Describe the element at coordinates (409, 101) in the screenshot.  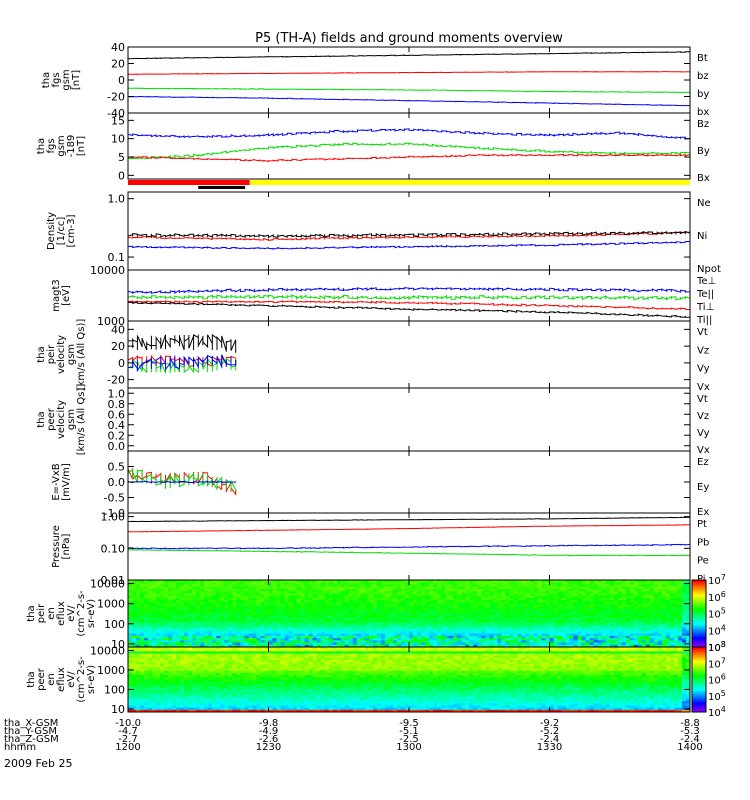
I see `series-line-bx` at that location.